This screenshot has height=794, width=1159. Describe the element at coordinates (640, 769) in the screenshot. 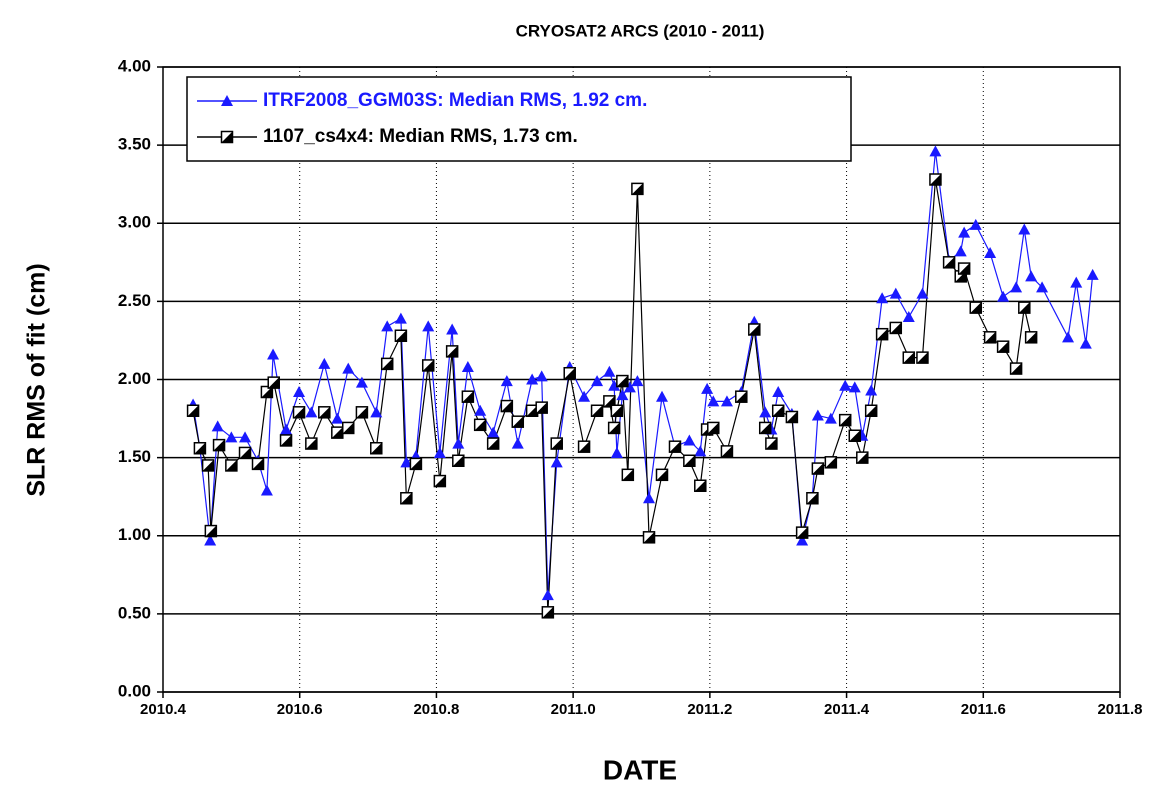

I see `x-axis-label: DATE` at that location.